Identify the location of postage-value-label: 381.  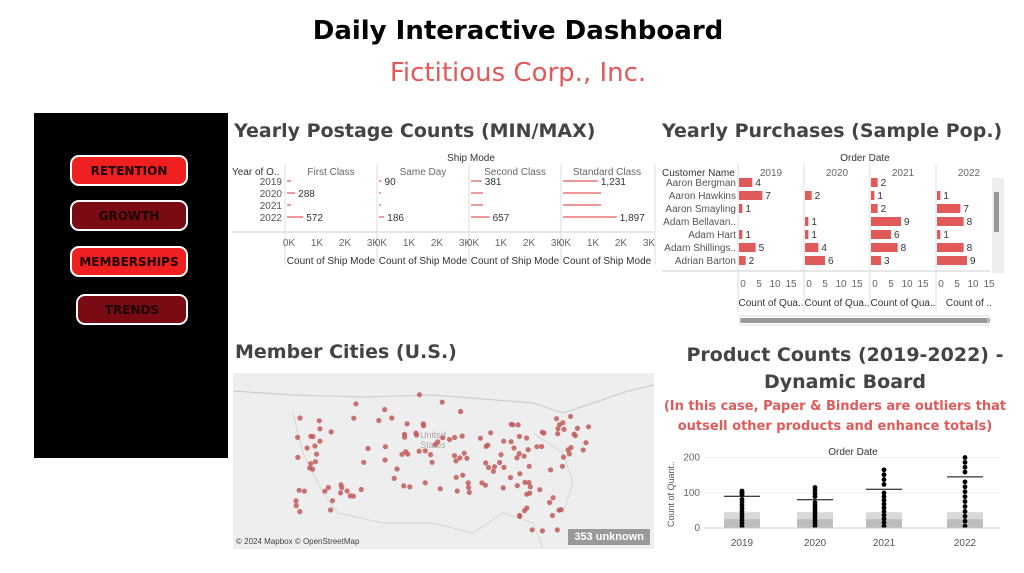
(493, 182).